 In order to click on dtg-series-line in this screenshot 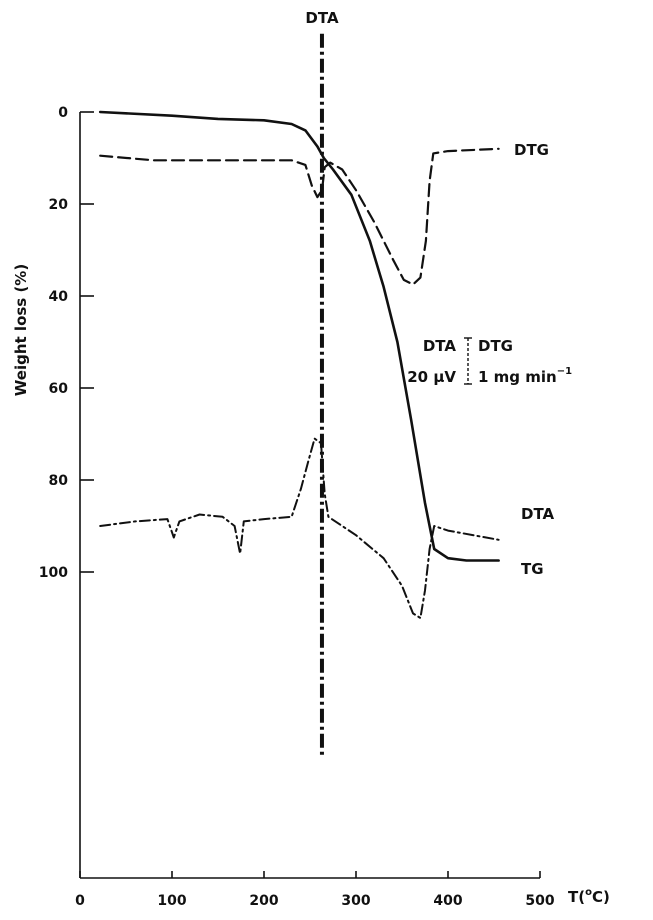, I will do `click(299, 216)`.